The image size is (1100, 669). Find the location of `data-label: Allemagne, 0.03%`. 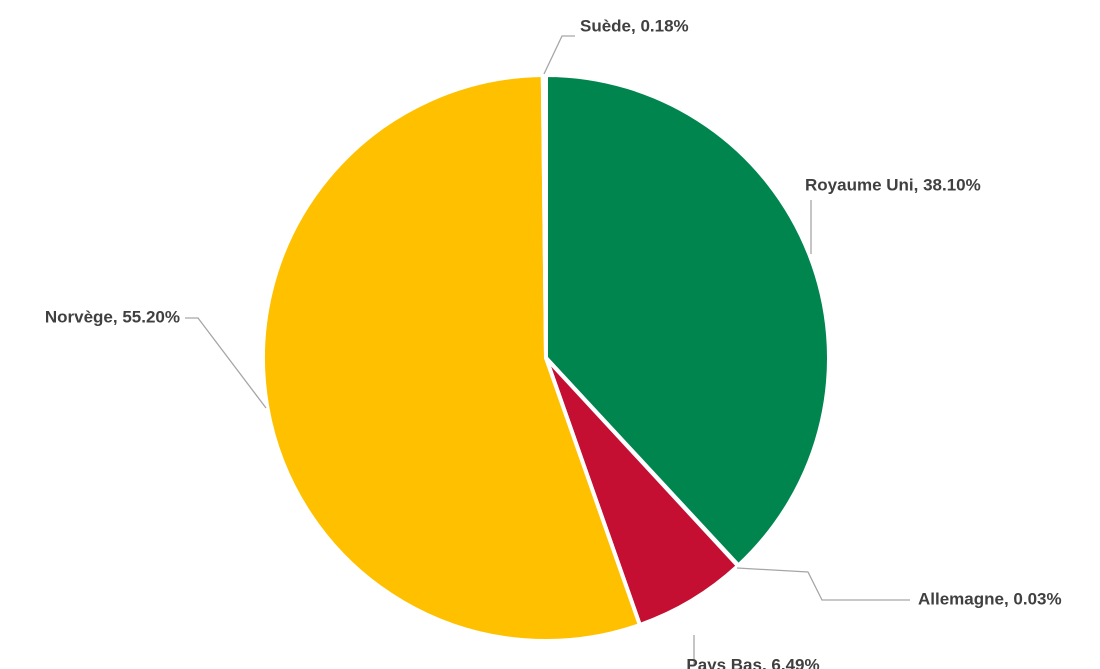

data-label: Allemagne, 0.03% is located at coordinates (990, 598).